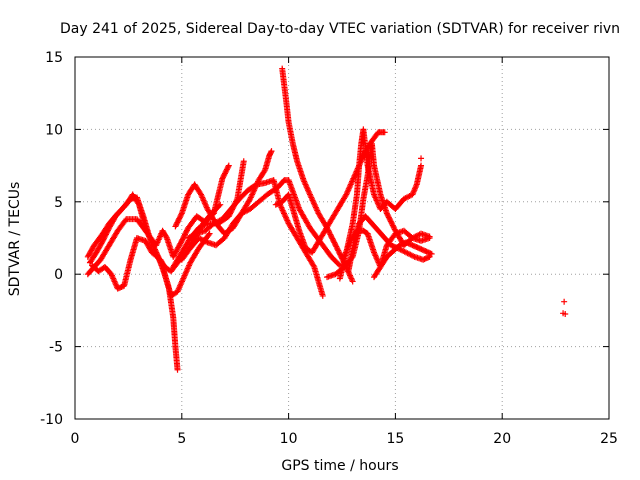 This screenshot has height=480, width=640. Describe the element at coordinates (384, 132) in the screenshot. I see `data-point-arc10` at that location.